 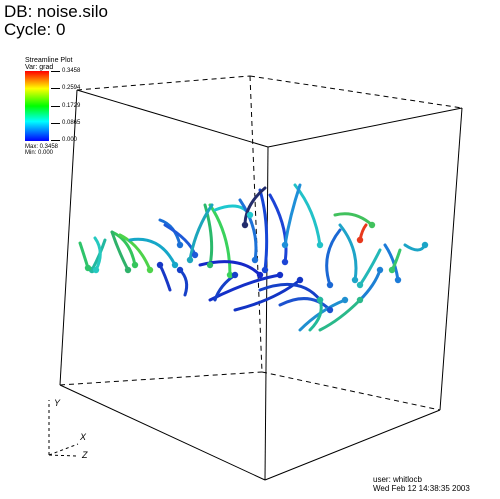 What do you see at coordinates (57, 403) in the screenshot?
I see `axis-label-y: Y` at bounding box center [57, 403].